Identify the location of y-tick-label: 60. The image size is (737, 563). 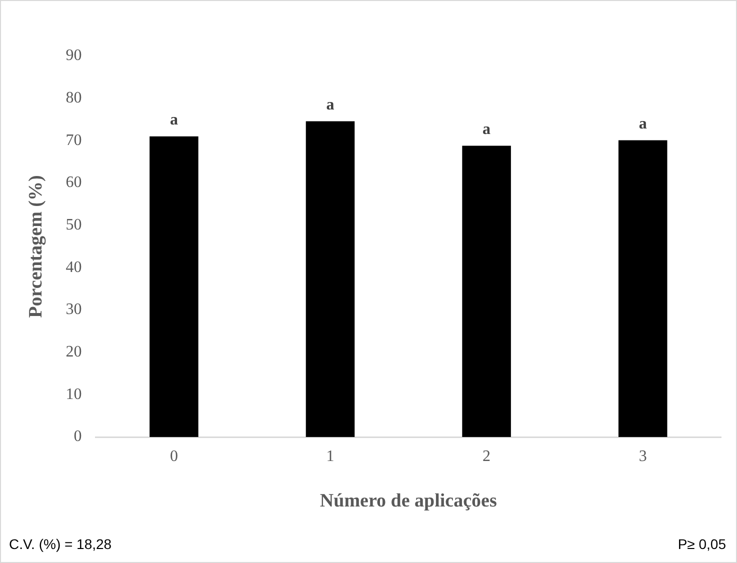
(74, 183).